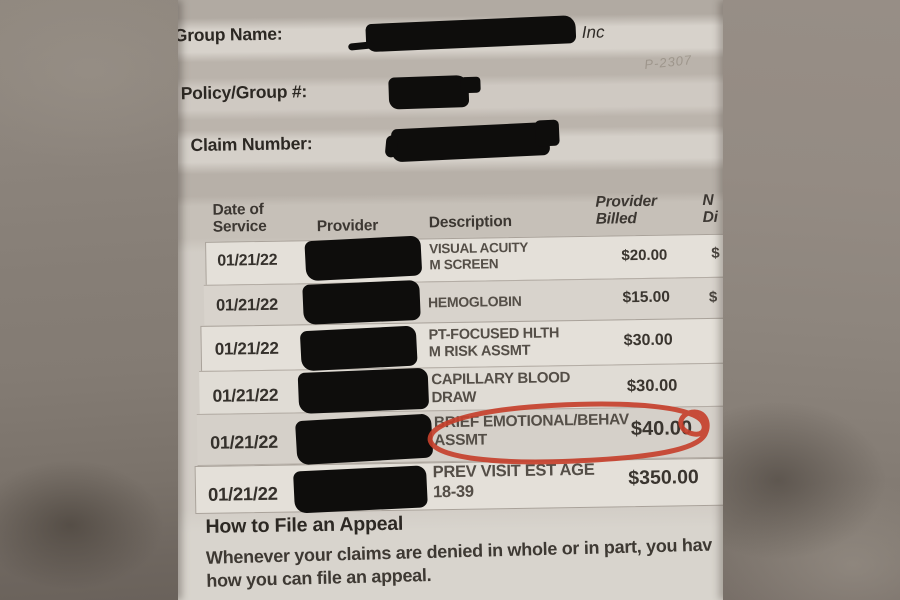 The height and width of the screenshot is (600, 900). Describe the element at coordinates (646, 297) in the screenshot. I see `provider-billed-amount: $15.00` at that location.